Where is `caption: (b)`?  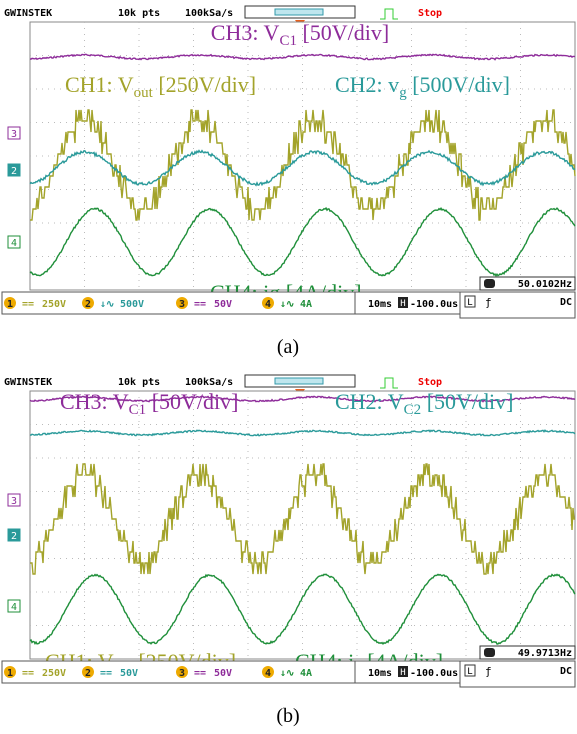
caption: (b) is located at coordinates (287, 716).